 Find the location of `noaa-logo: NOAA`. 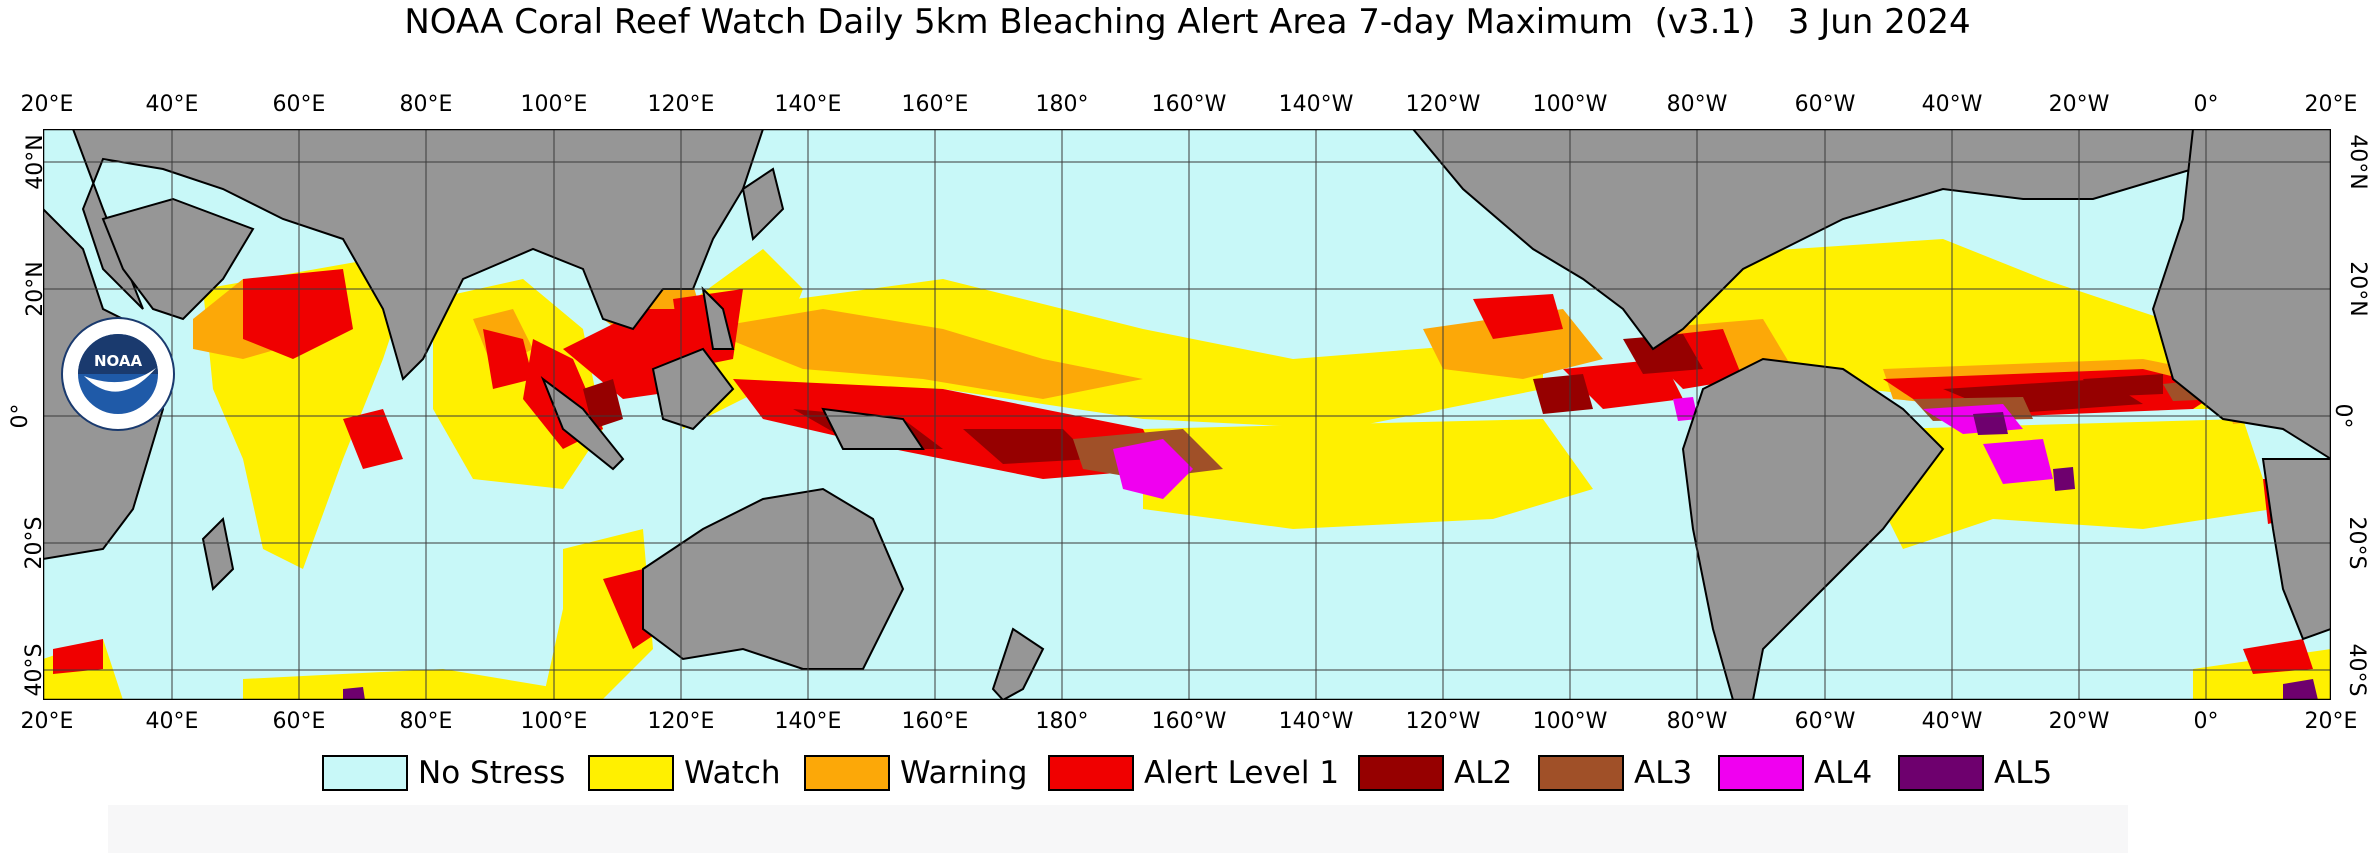

noaa-logo: NOAA is located at coordinates (118, 374).